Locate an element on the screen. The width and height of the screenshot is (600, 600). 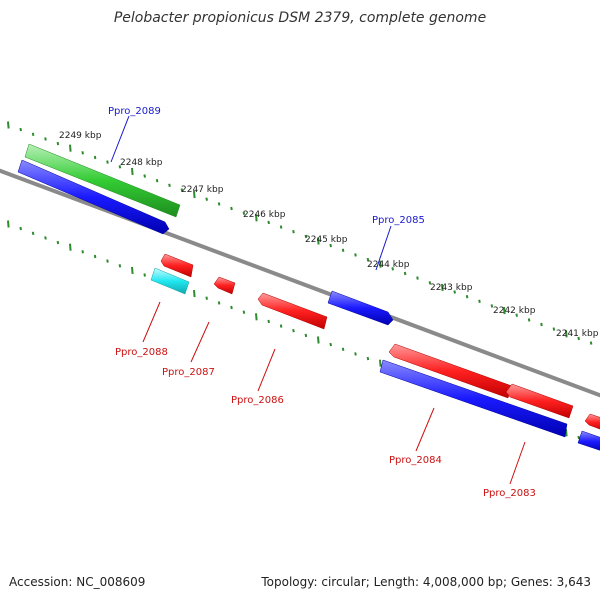
kbp-label: 2245 kbp is located at coordinates (326, 240).